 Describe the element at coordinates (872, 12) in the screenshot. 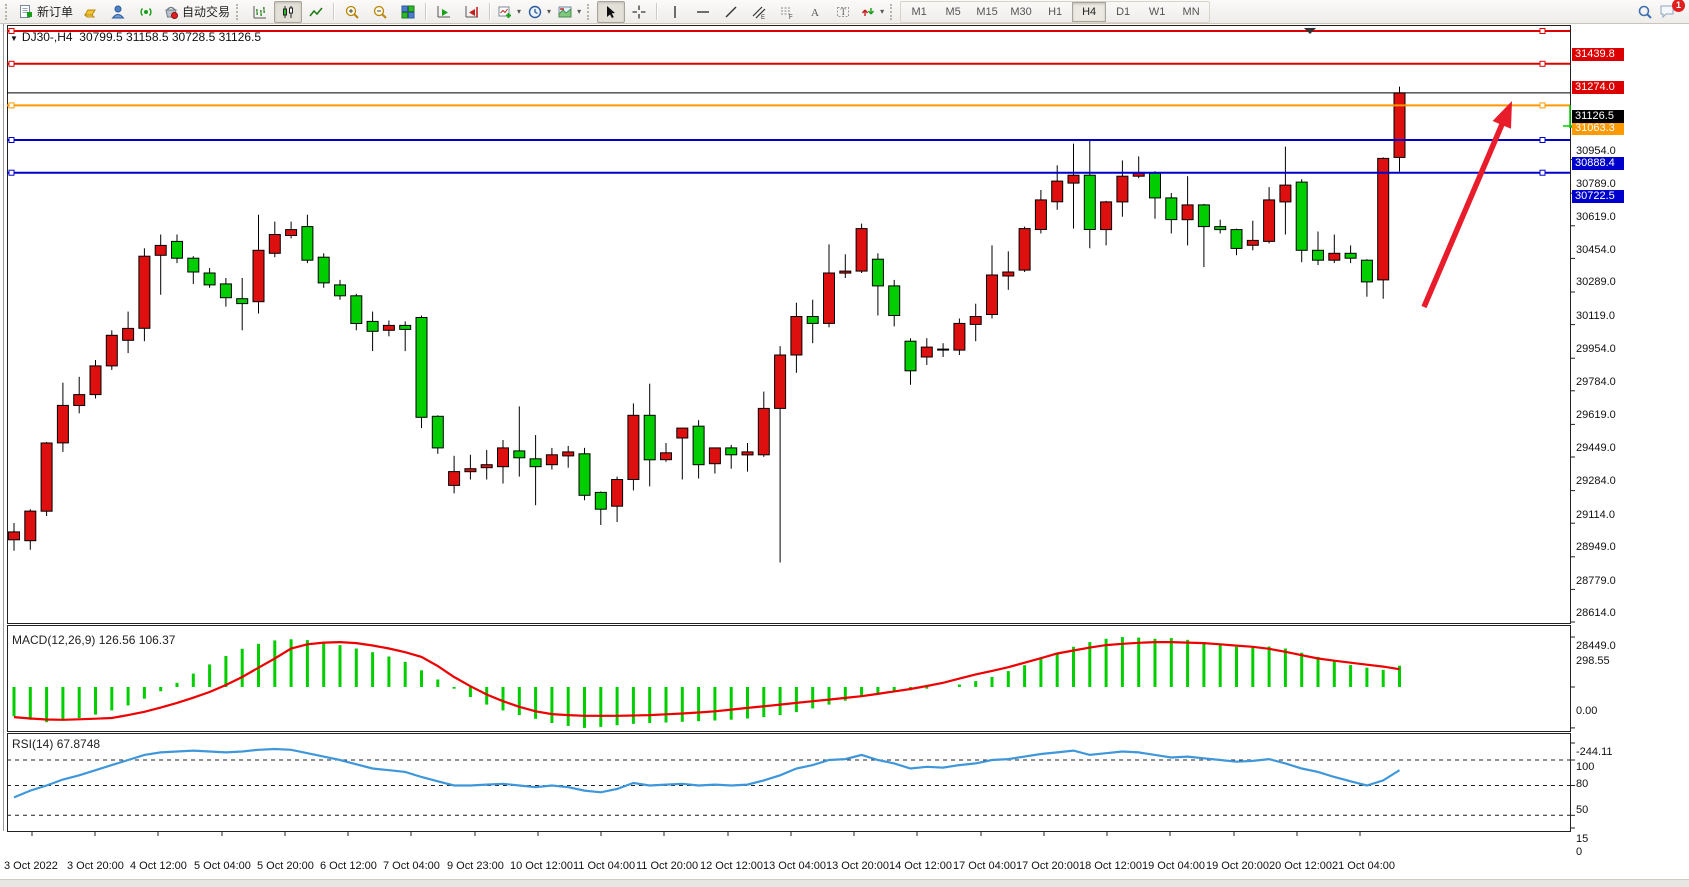

I see `arrows-tool-button: ▾` at that location.